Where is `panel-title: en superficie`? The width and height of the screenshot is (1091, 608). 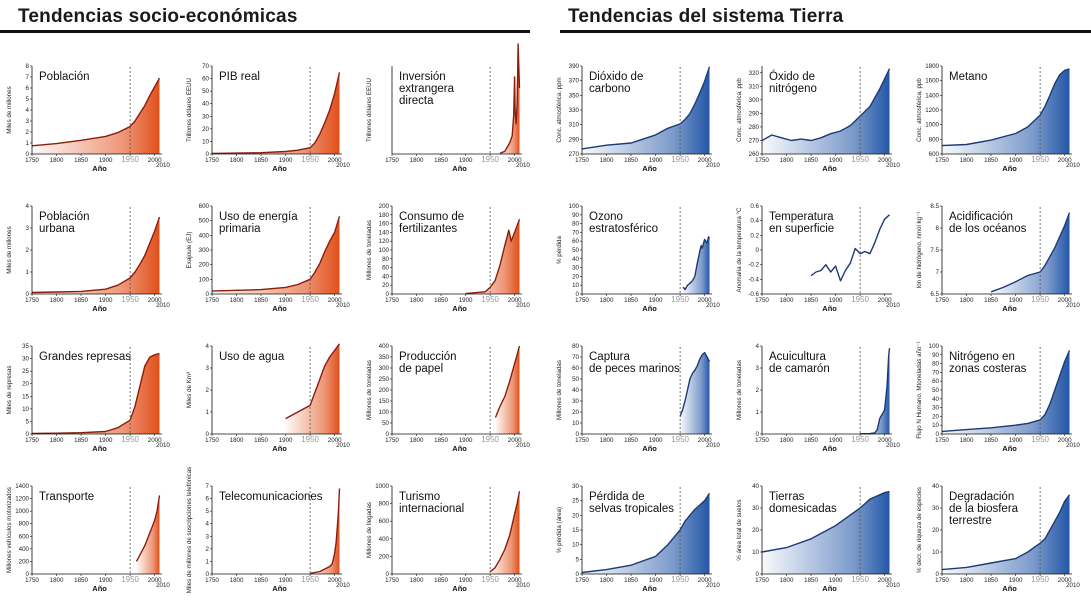
panel-title: en superficie is located at coordinates (801, 229).